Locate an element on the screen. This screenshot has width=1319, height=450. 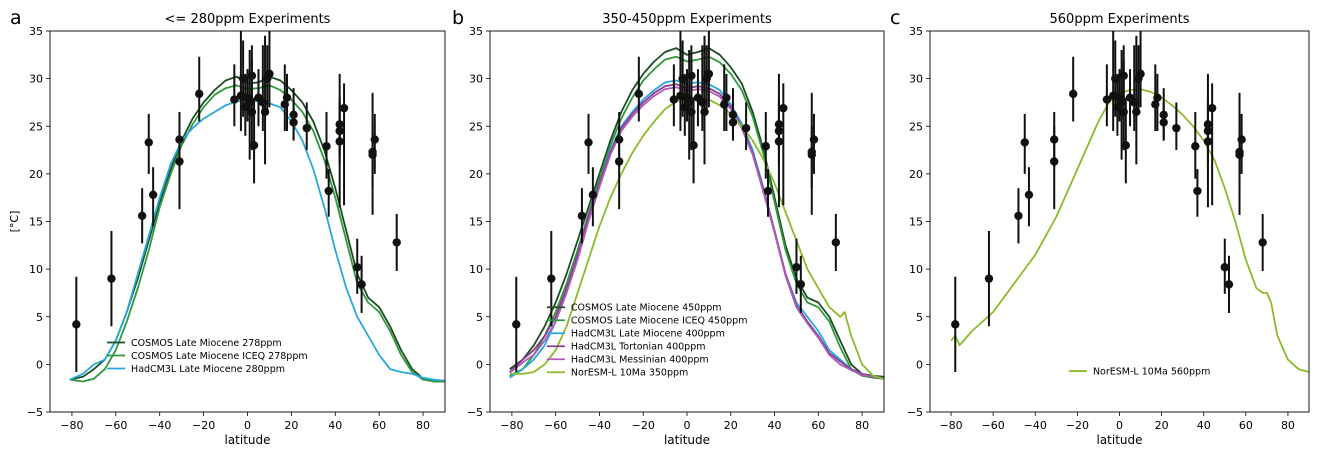
legend-label: NorESM-L 10Ma 350ppm is located at coordinates (629, 373).